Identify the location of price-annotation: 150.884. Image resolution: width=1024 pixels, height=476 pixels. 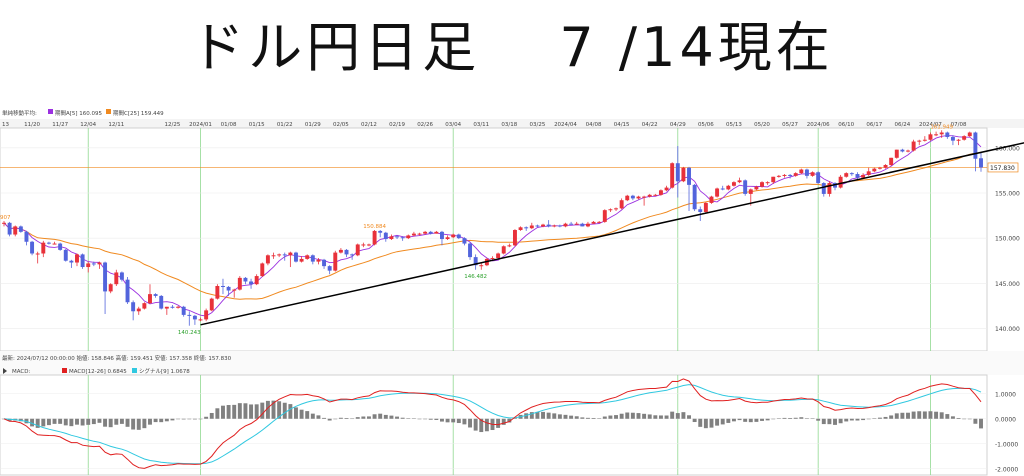
(374, 227).